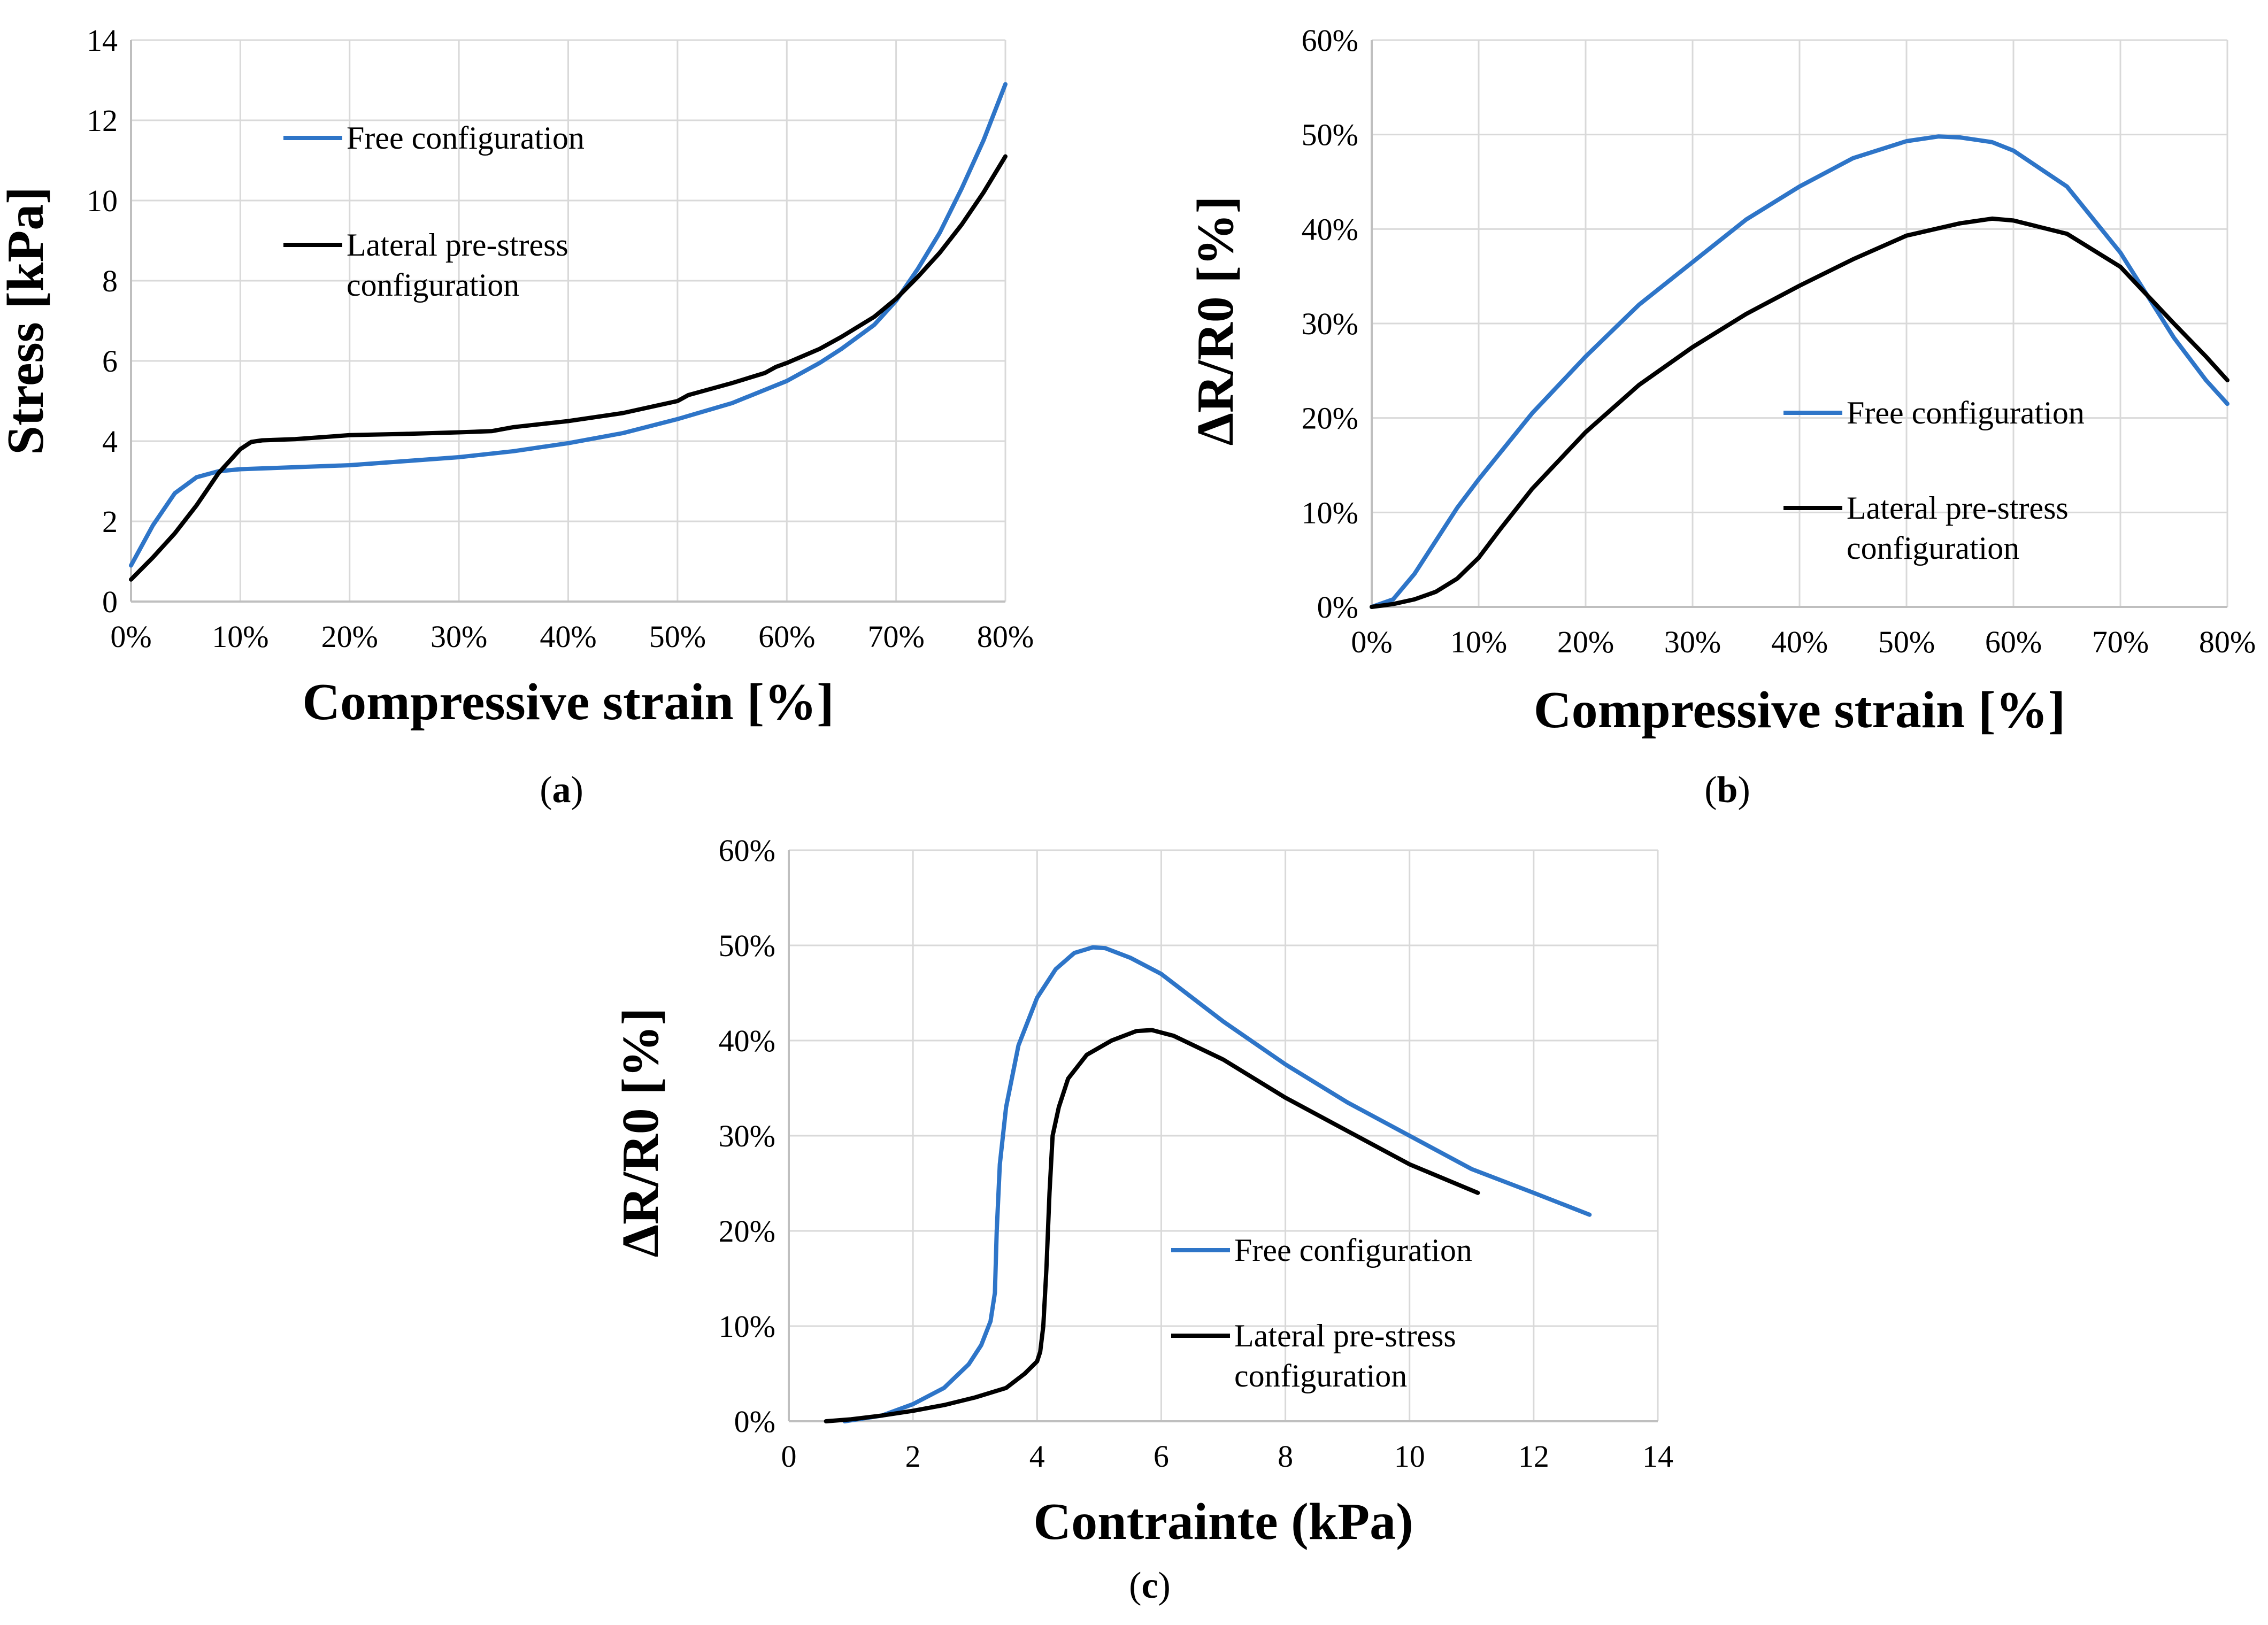 The height and width of the screenshot is (1625, 2268). I want to click on x-tick-label: 0, so click(789, 1456).